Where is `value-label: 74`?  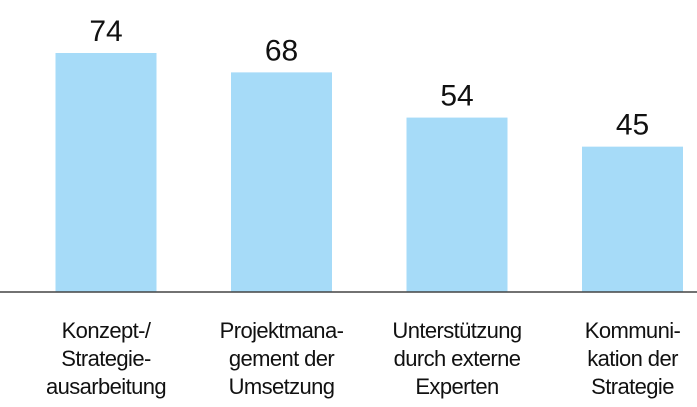 value-label: 74 is located at coordinates (105, 31).